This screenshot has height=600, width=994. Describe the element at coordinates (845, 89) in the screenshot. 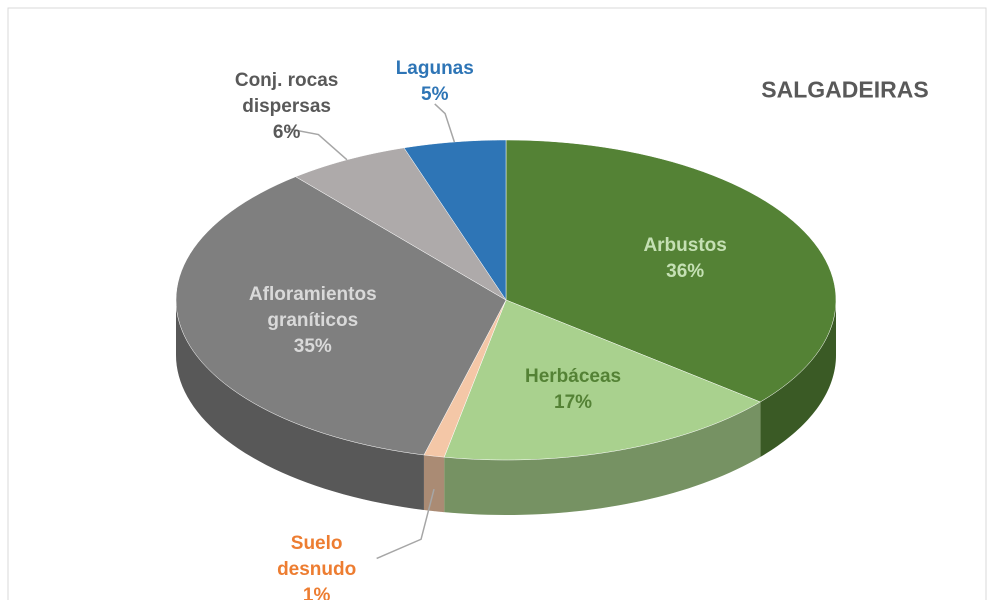

I see `chart-title: SALGADEIRAS` at that location.